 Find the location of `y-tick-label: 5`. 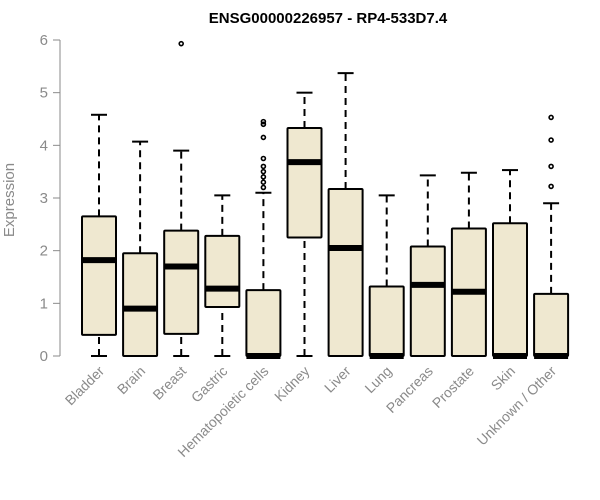

y-tick-label: 5 is located at coordinates (44, 93).